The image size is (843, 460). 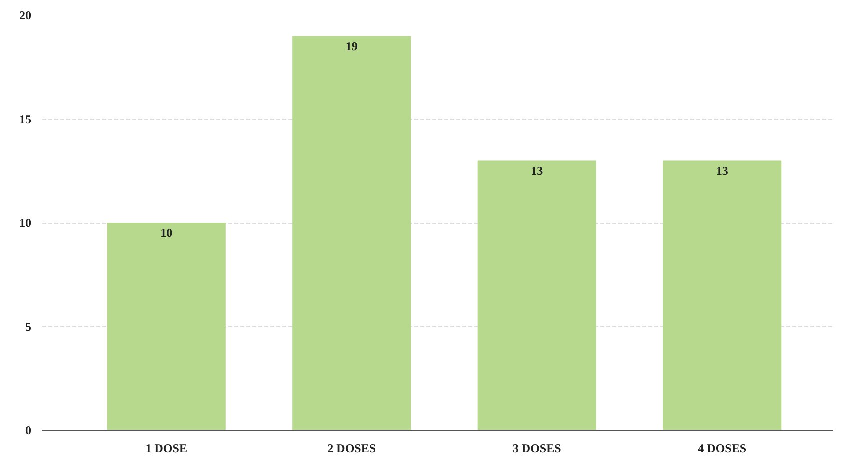 I want to click on y-tick-label: 0, so click(x=29, y=431).